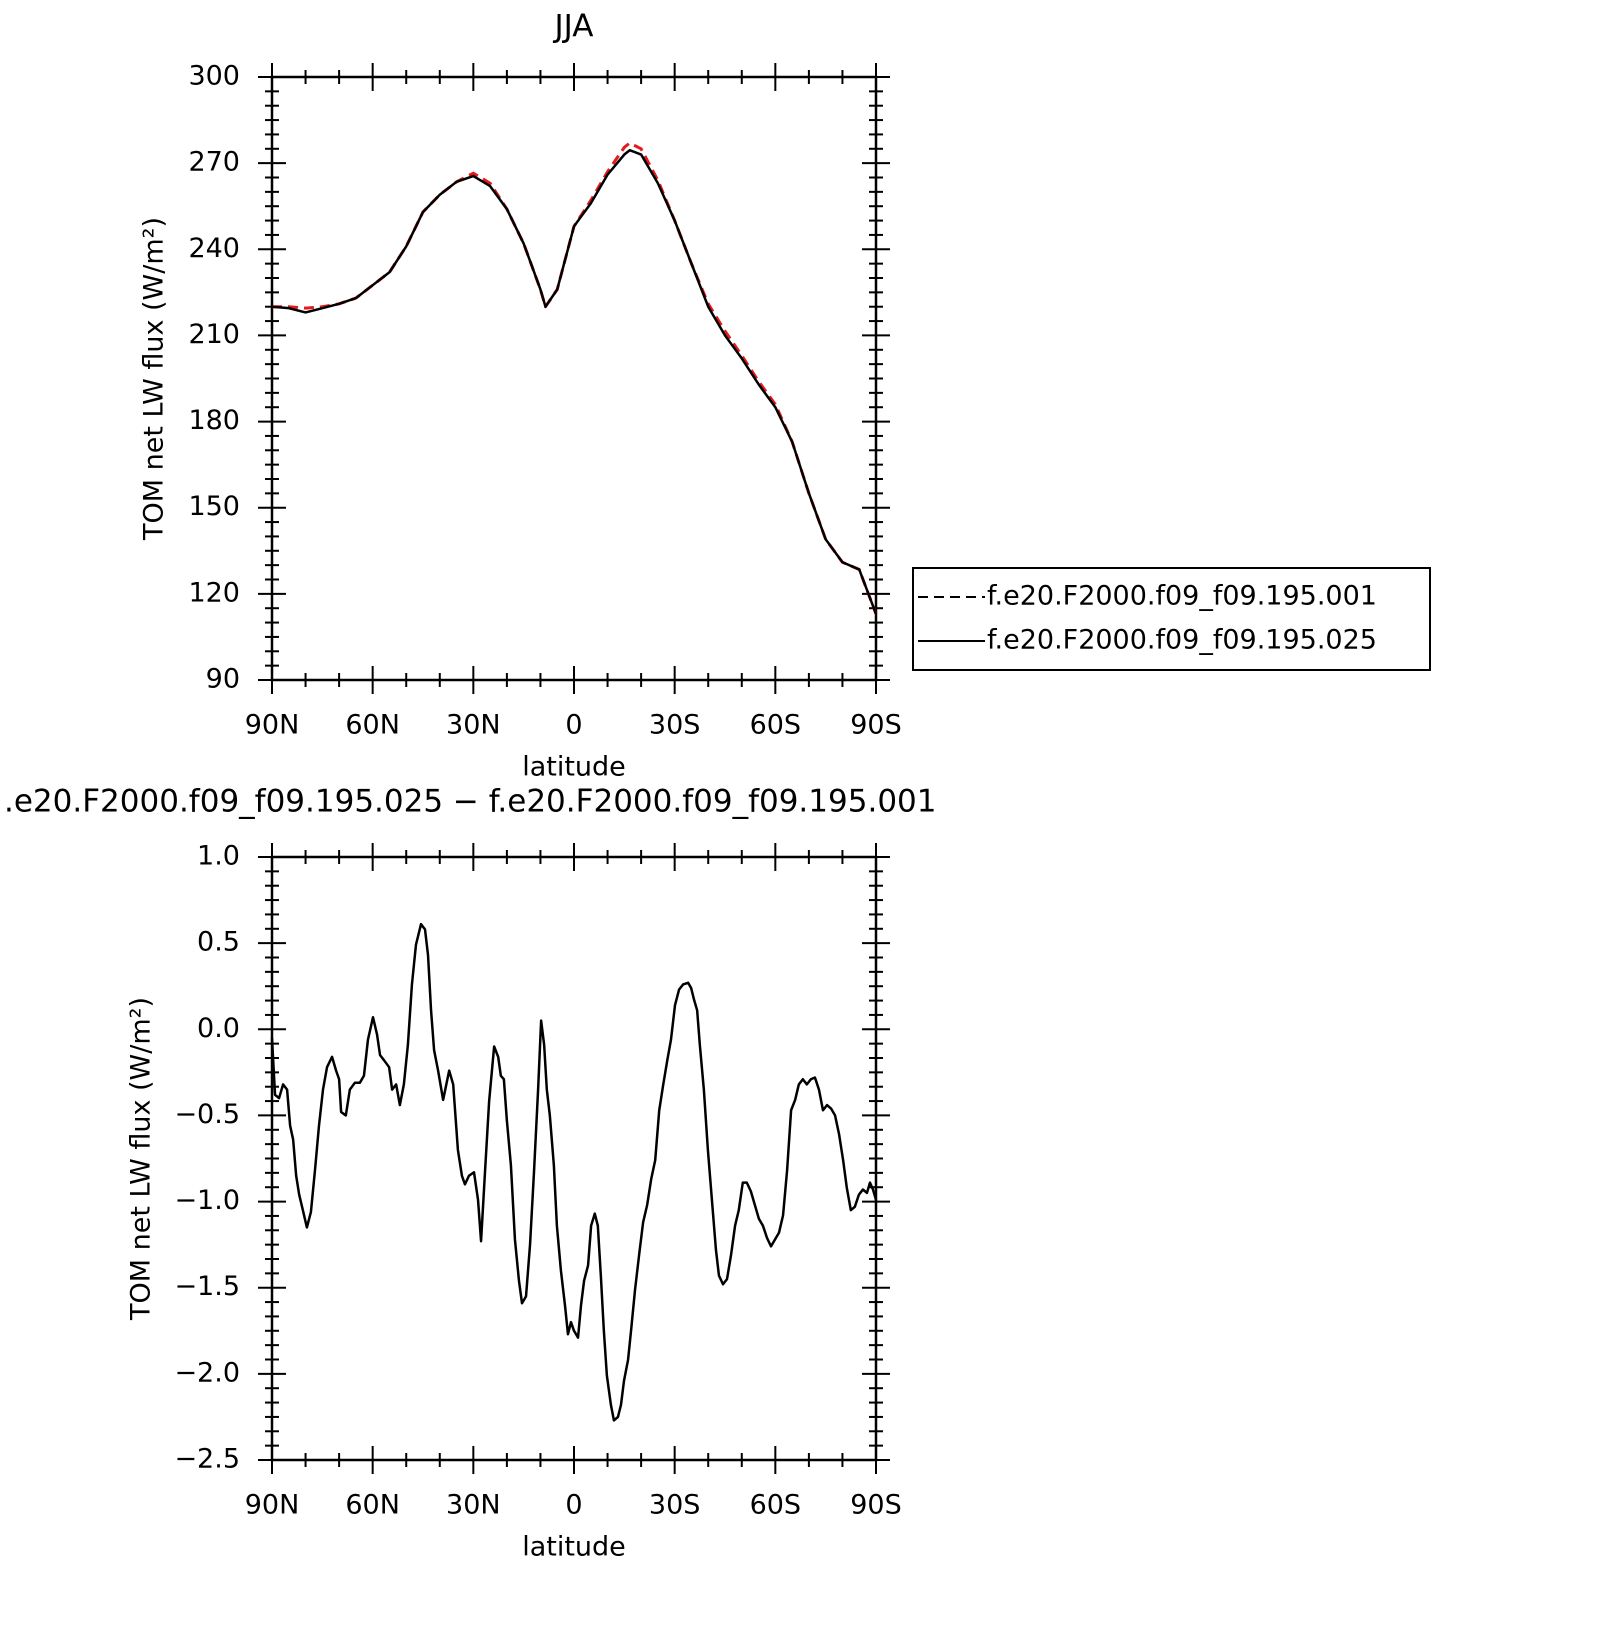  Describe the element at coordinates (207, 1114) in the screenshot. I see `y-tick-label: −0.5` at that location.